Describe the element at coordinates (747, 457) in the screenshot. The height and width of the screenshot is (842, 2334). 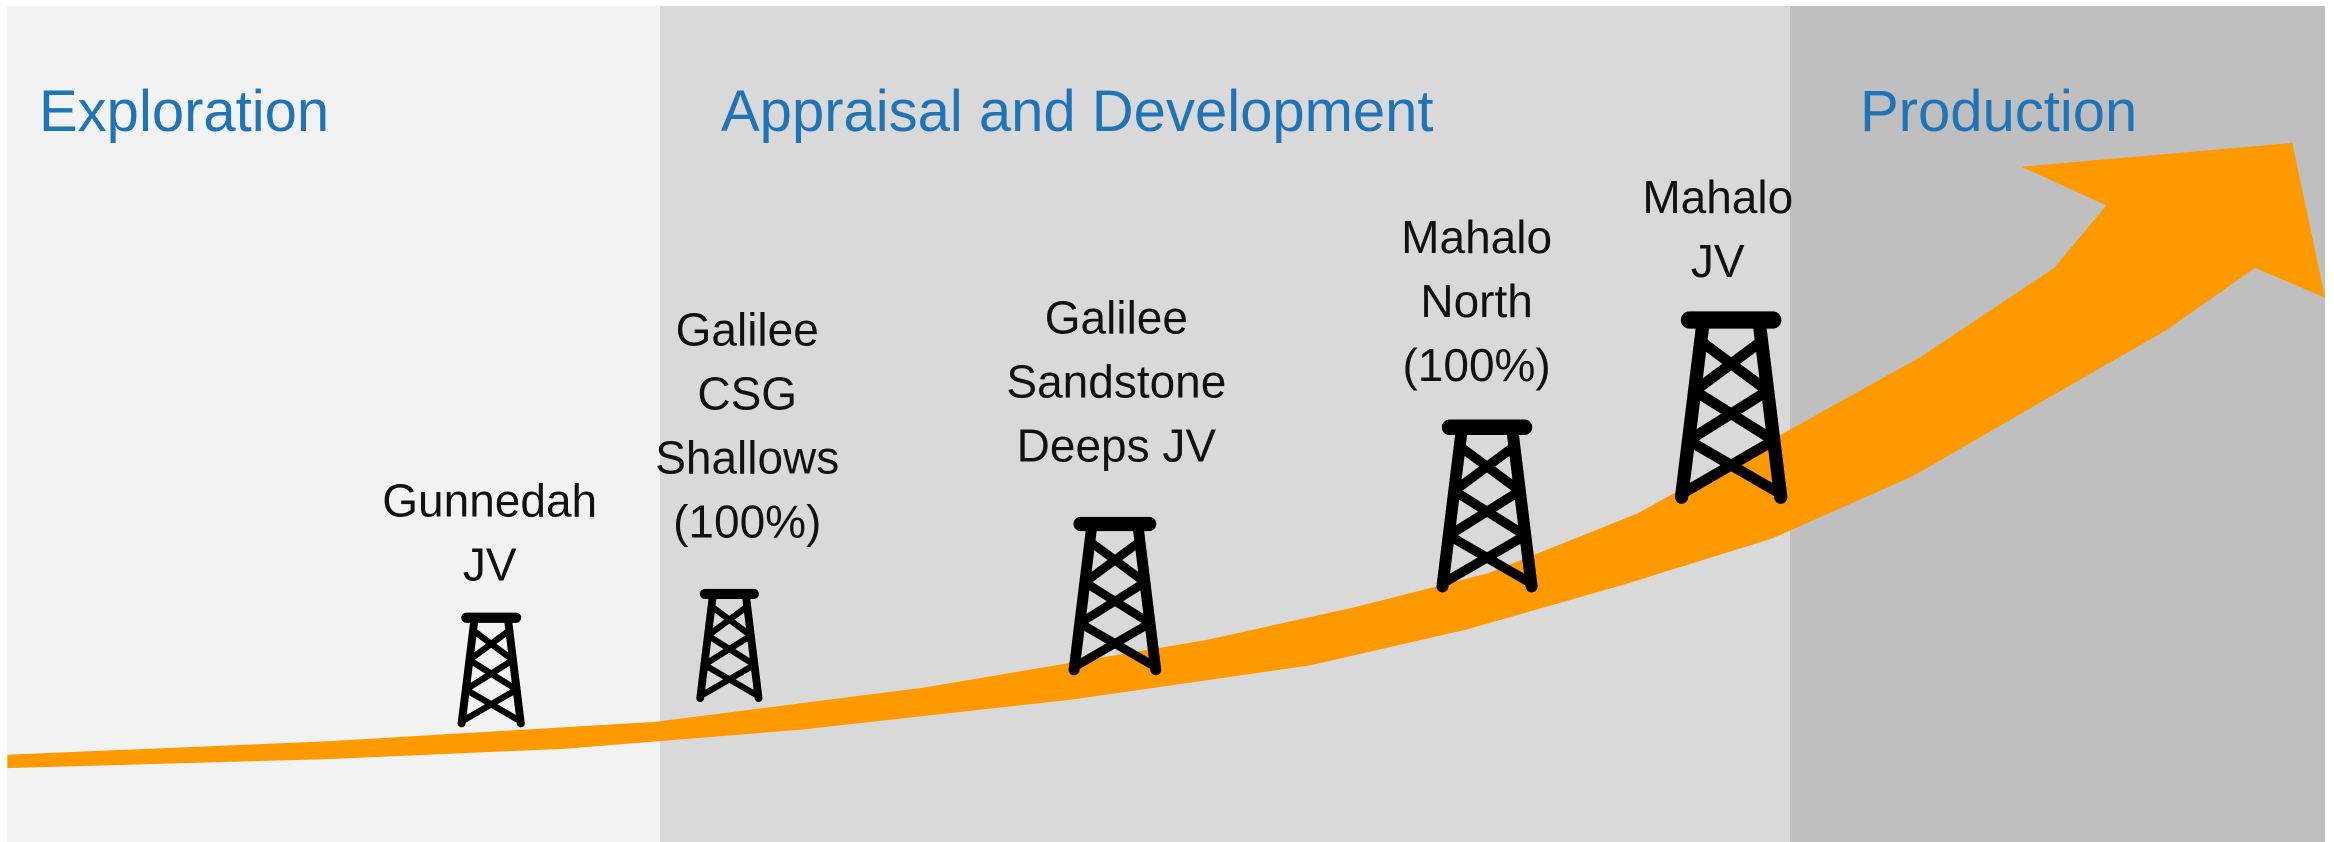
I see `project-label: Shallows` at that location.